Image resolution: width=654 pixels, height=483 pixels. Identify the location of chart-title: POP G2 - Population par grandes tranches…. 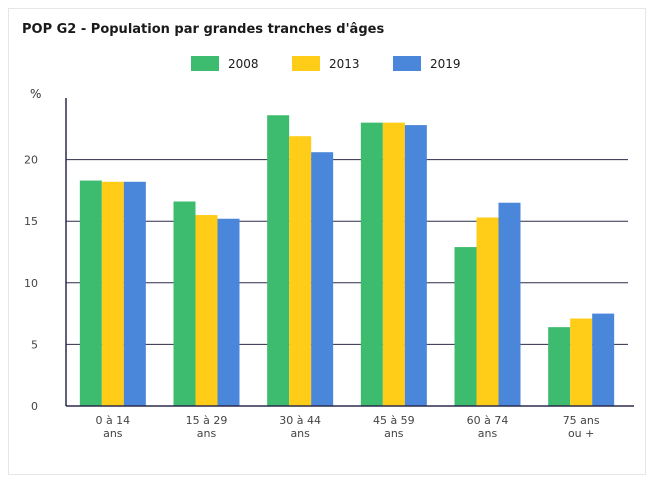
(203, 29).